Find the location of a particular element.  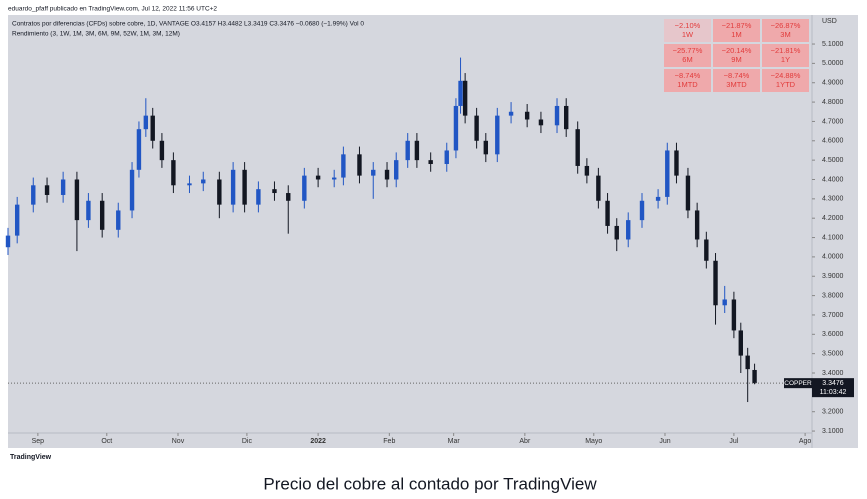

logo: TradingView is located at coordinates (31, 457).